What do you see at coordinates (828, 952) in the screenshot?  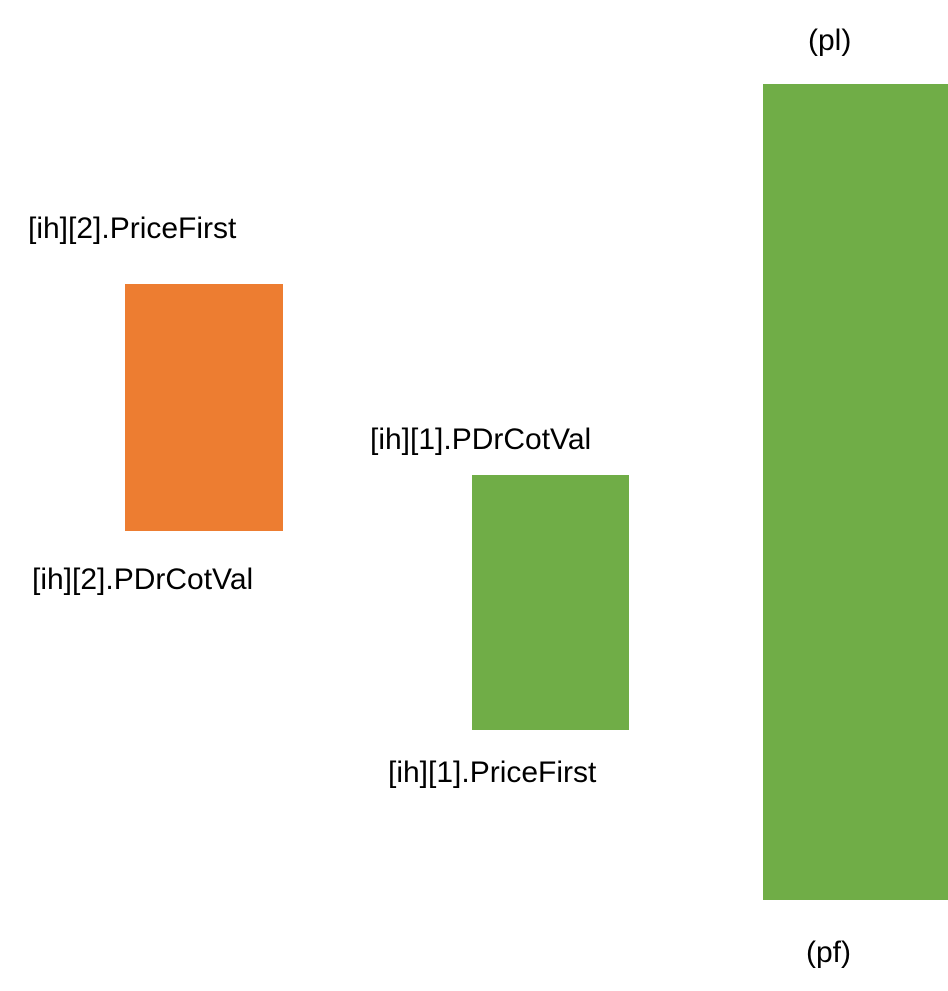 I see `pf-label: (pf)` at bounding box center [828, 952].